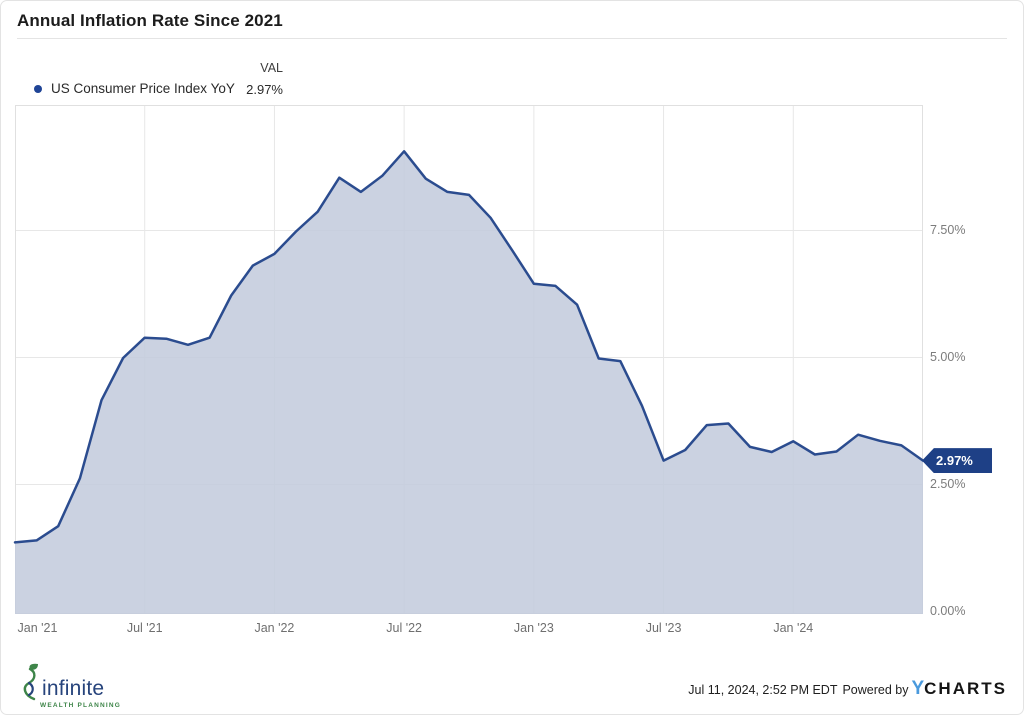 The width and height of the screenshot is (1024, 715). I want to click on title-divider, so click(512, 38).